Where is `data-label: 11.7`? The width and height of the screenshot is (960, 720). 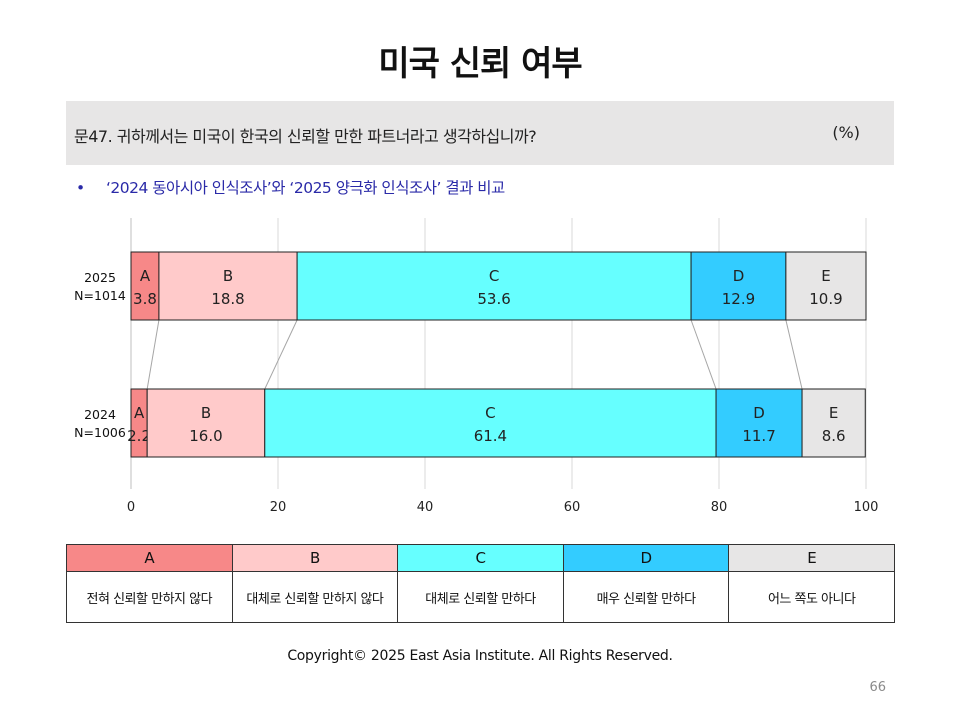 data-label: 11.7 is located at coordinates (758, 436).